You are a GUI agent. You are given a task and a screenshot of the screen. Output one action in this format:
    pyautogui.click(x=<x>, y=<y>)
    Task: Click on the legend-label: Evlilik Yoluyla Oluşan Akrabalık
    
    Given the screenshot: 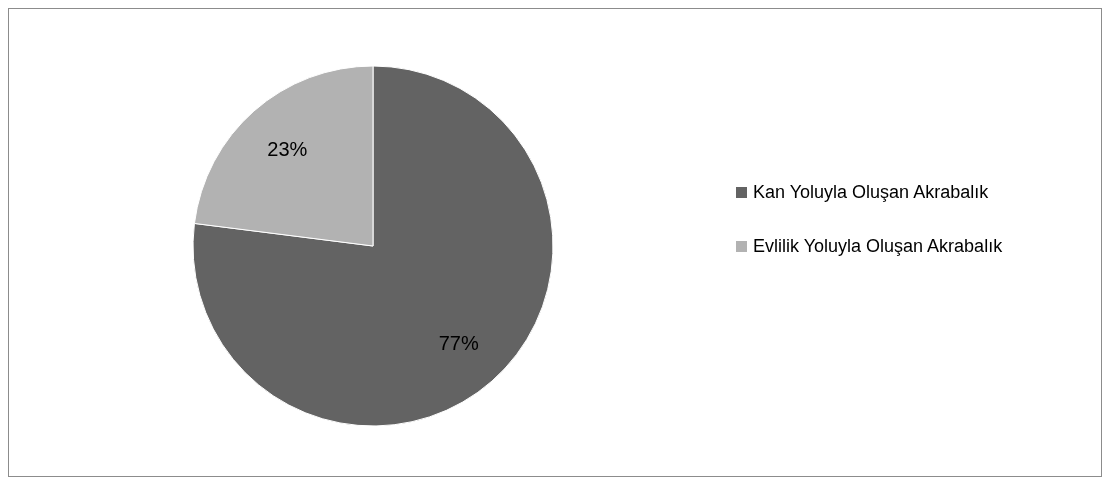 What is the action you would take?
    pyautogui.click(x=878, y=246)
    